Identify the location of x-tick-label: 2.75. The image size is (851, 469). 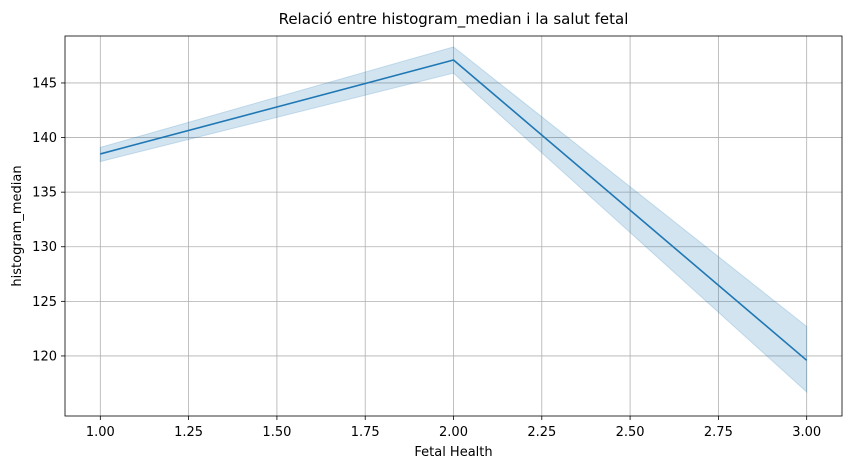
(718, 432).